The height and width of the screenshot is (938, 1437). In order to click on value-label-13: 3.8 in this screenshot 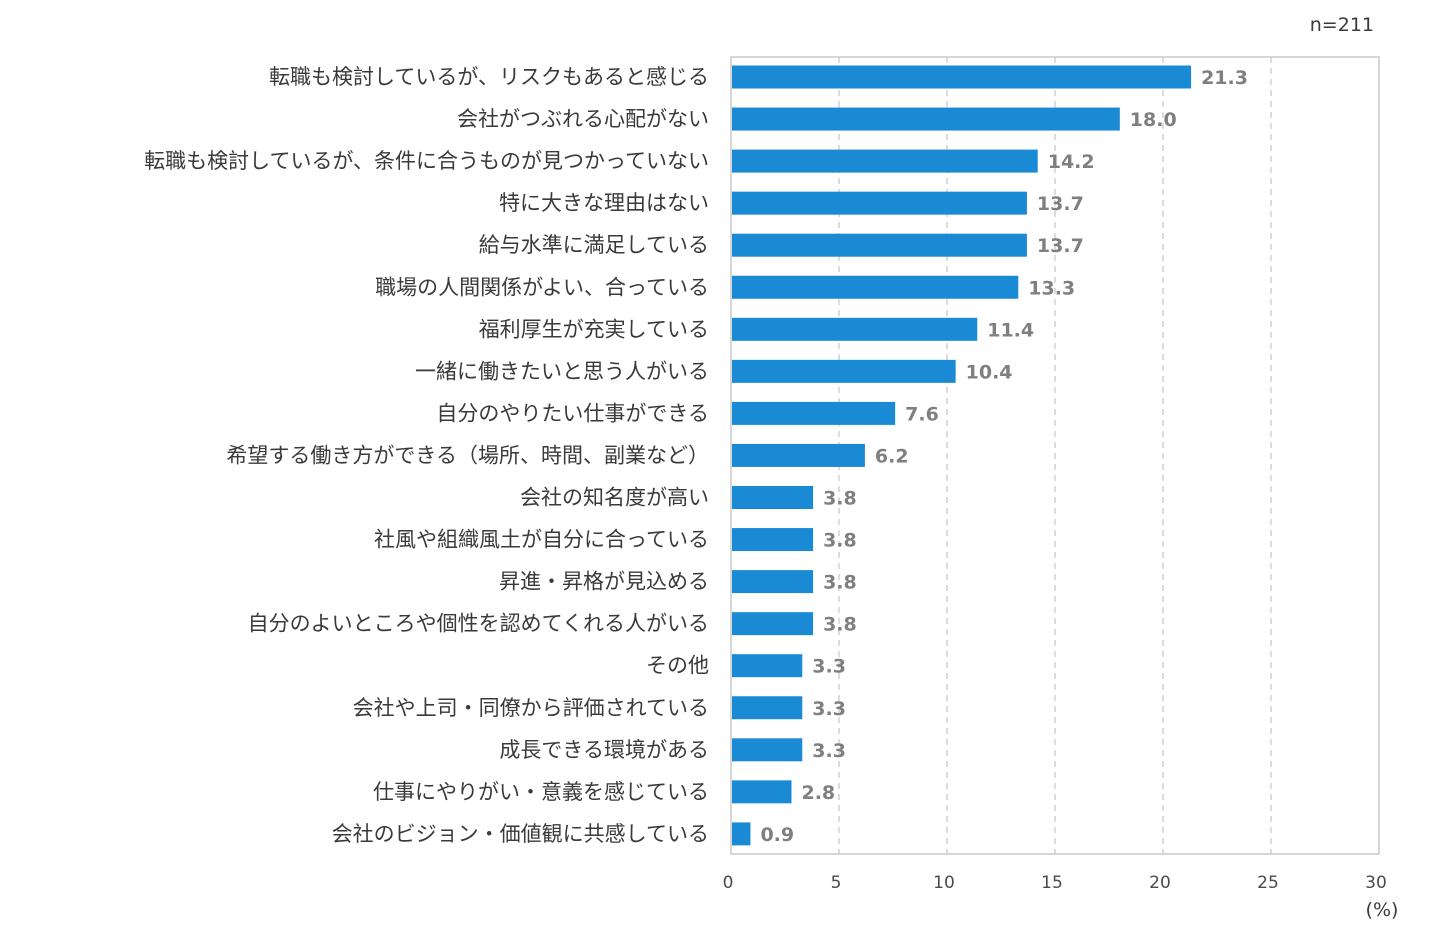, I will do `click(840, 583)`.